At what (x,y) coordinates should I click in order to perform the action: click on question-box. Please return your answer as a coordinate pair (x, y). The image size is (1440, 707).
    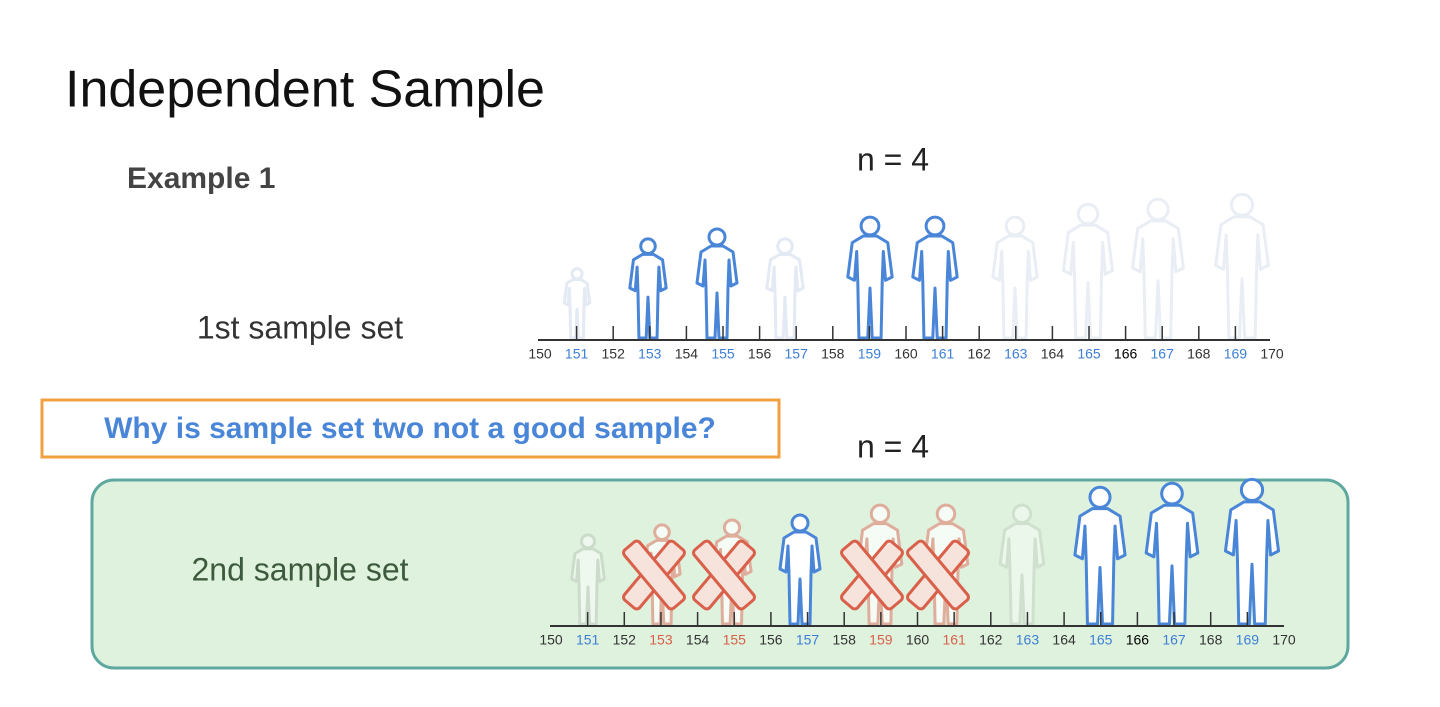
    Looking at the image, I should click on (410, 428).